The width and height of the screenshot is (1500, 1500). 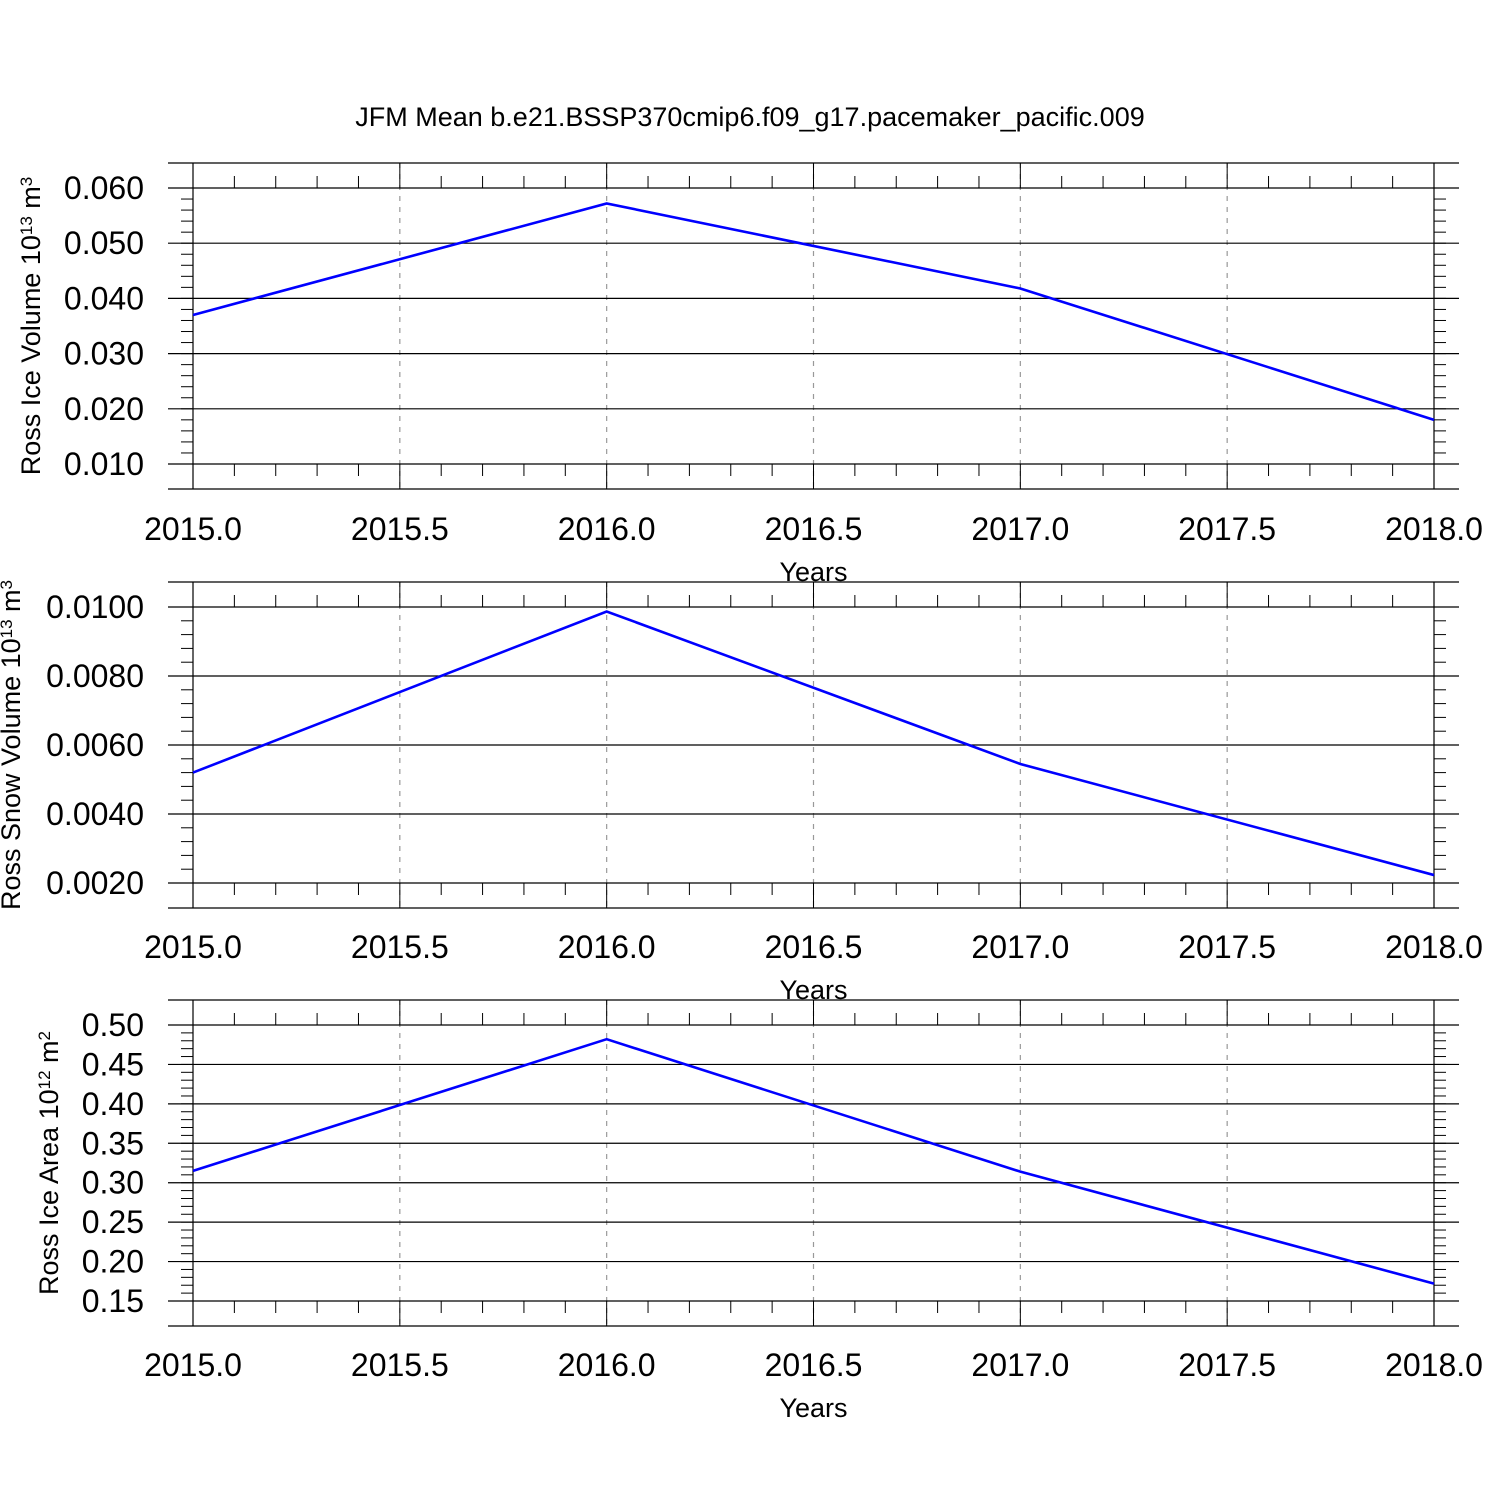 I want to click on y-tick-label: 0.010, so click(x=104, y=464).